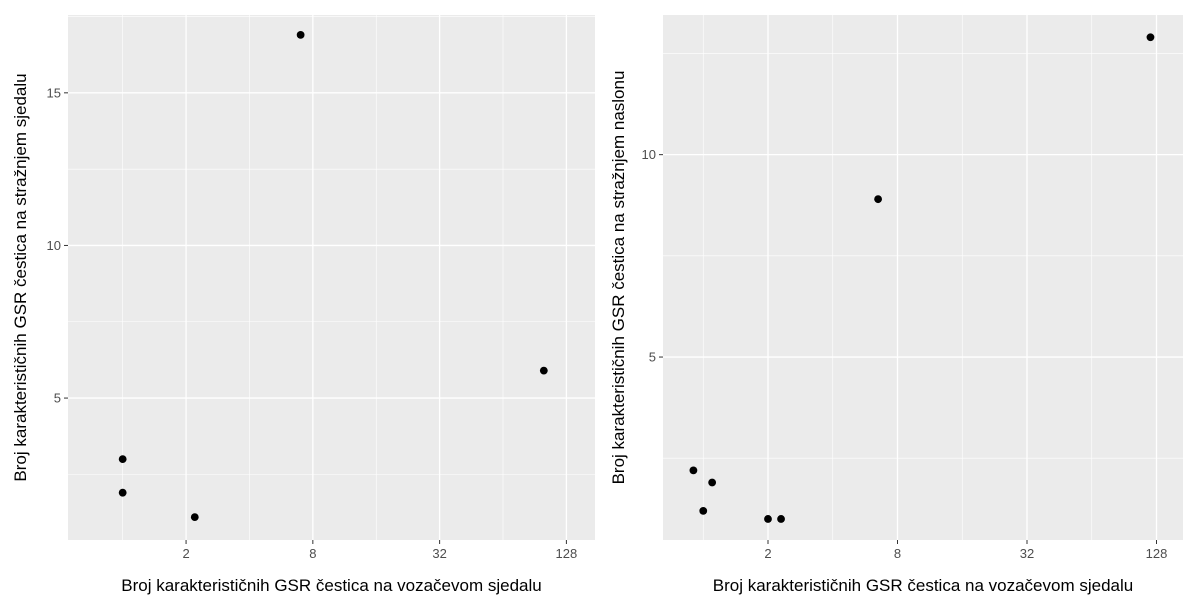 This screenshot has width=1197, height=598. What do you see at coordinates (54, 92) in the screenshot?
I see `y-tick-label: 15` at bounding box center [54, 92].